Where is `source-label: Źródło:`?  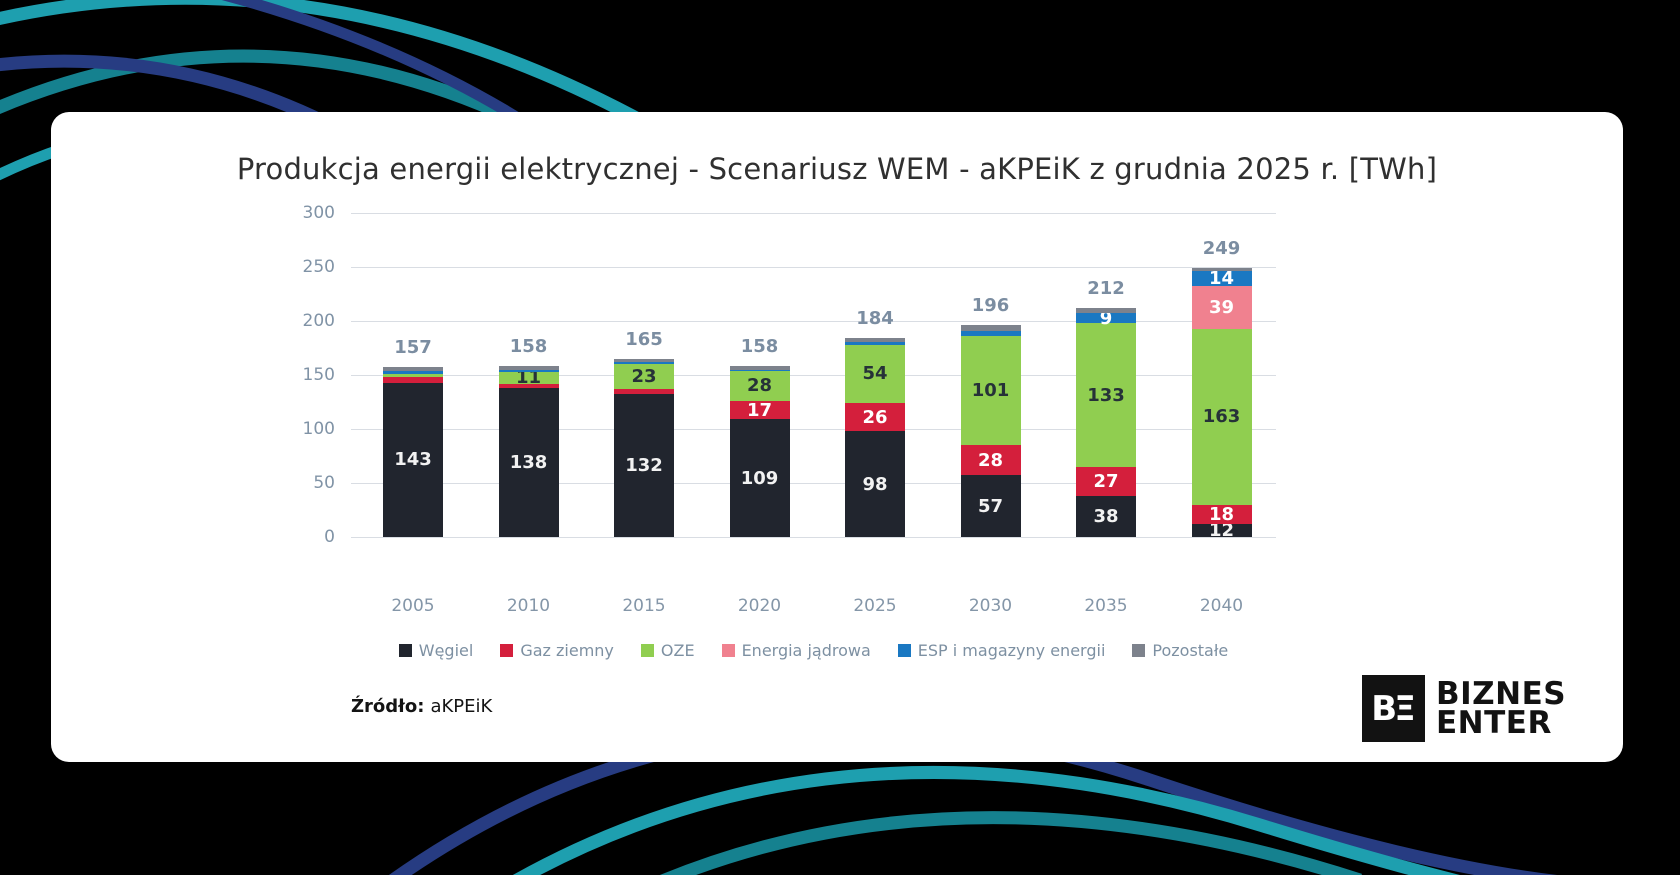 source-label: Źródło: is located at coordinates (388, 706).